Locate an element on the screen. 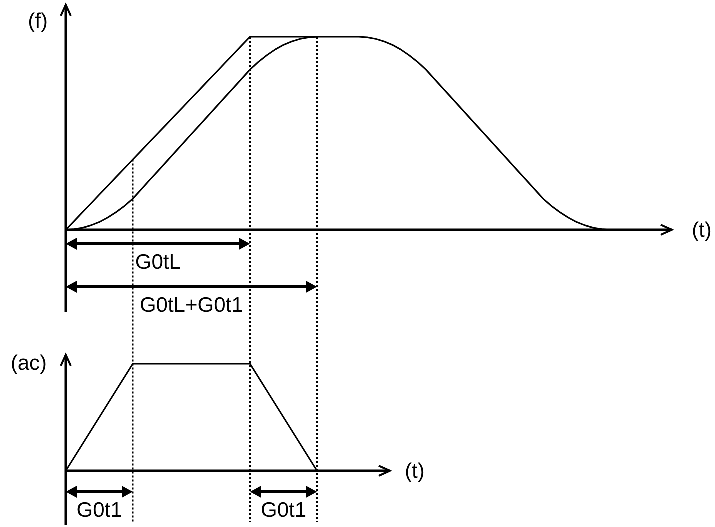 This screenshot has height=527, width=715. y-axis-title: (ac) is located at coordinates (28, 363).